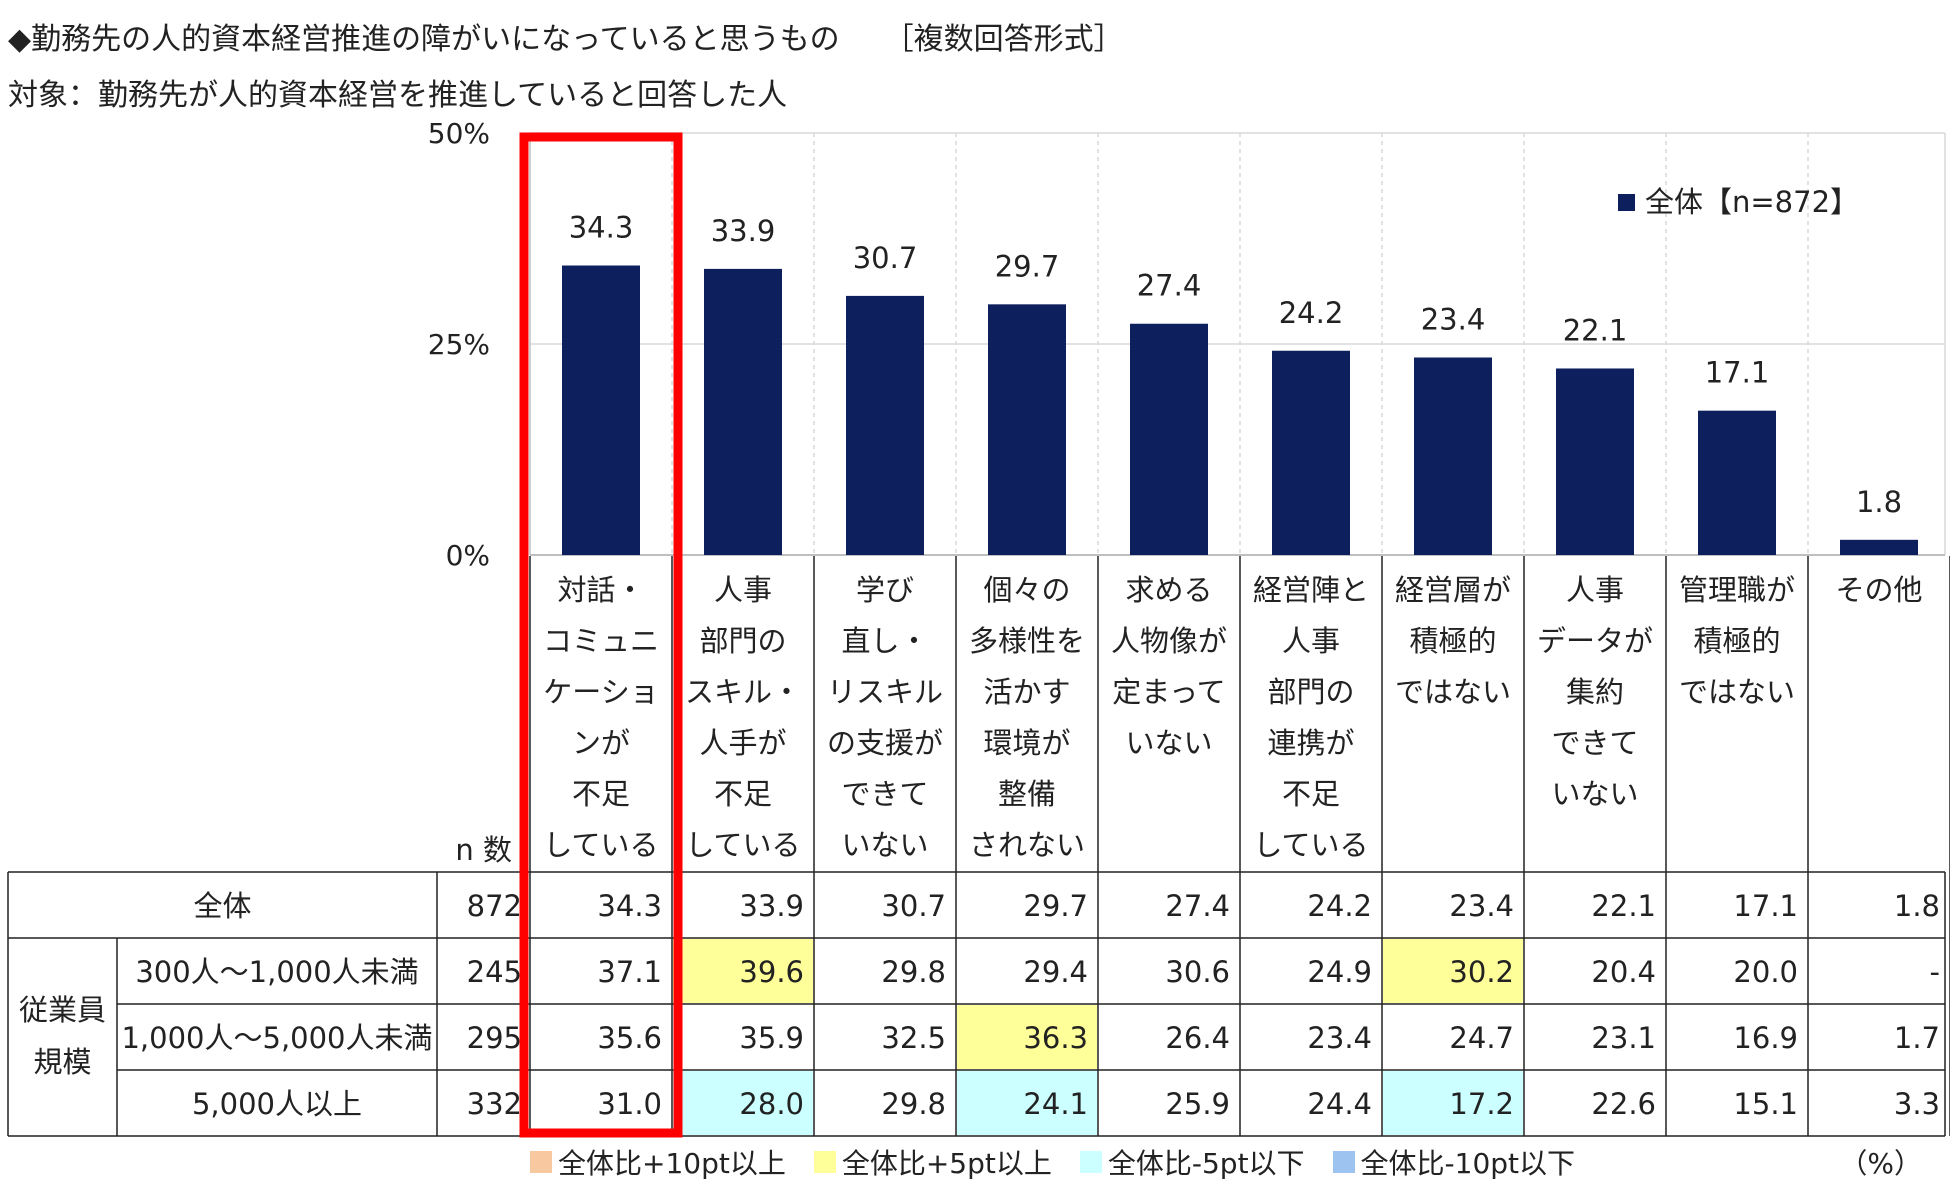 The image size is (1950, 1184). I want to click on table-cell-value: 24.4, so click(1339, 1104).